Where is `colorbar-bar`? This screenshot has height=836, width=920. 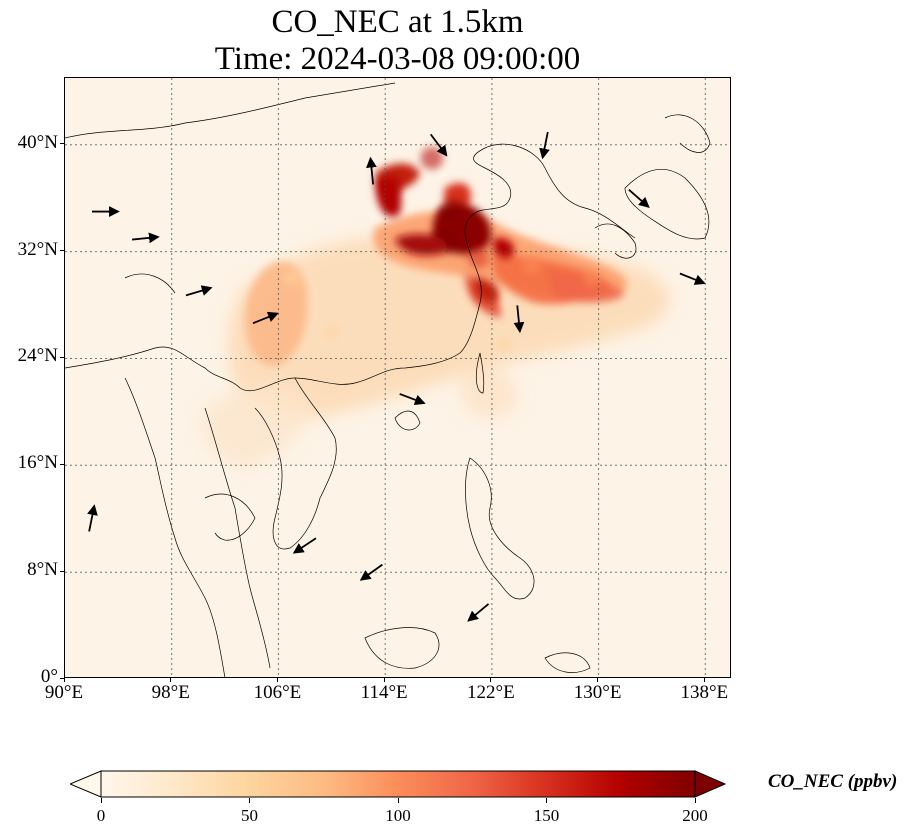
colorbar-bar is located at coordinates (398, 784).